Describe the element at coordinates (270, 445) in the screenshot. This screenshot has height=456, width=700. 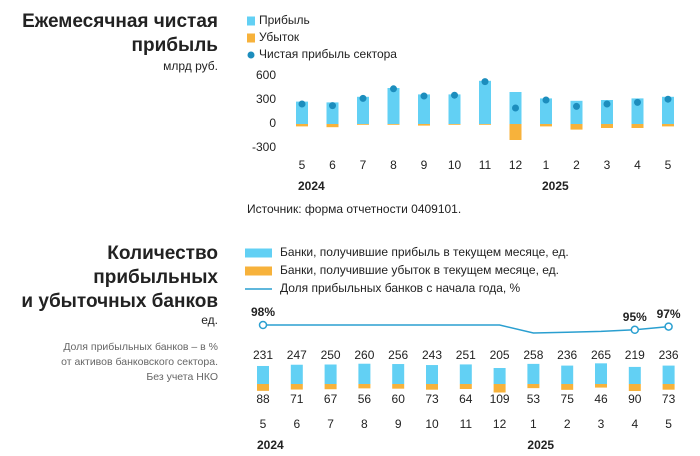
I see `year-label: 2024` at that location.